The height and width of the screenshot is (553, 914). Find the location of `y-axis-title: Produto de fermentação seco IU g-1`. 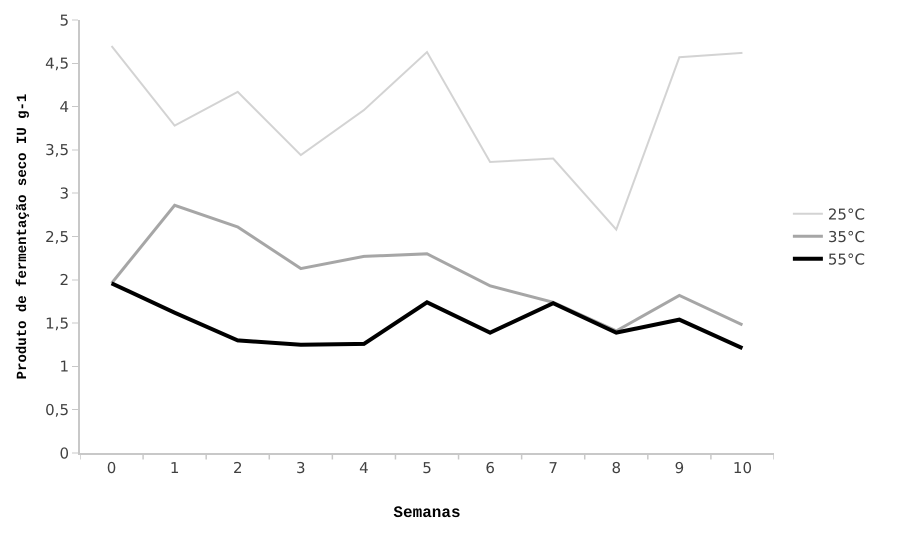

y-axis-title: Produto de fermentação seco IU g-1 is located at coordinates (23, 237).